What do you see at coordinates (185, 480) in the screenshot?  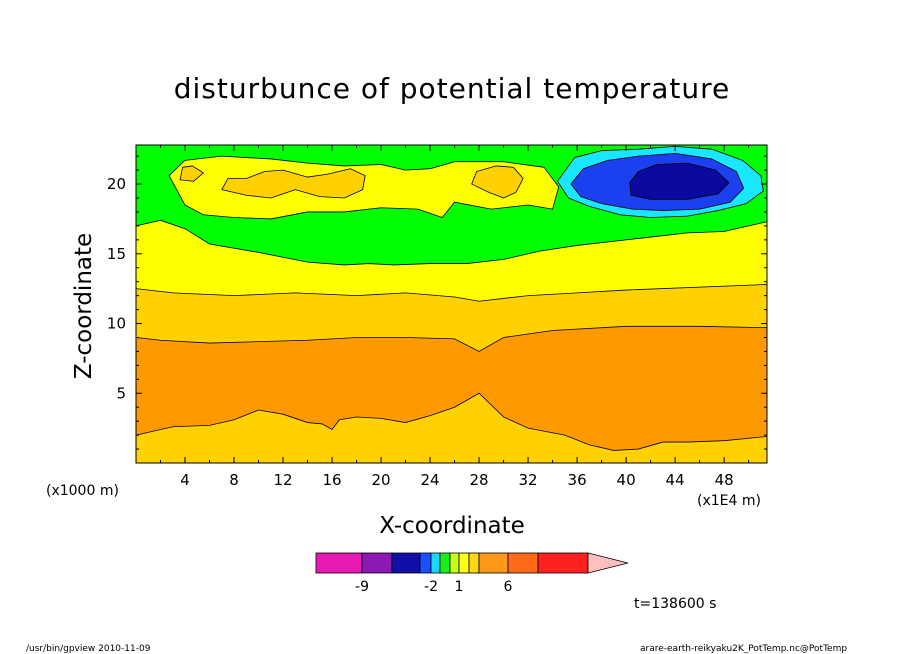 I see `x-tick-label: 4` at bounding box center [185, 480].